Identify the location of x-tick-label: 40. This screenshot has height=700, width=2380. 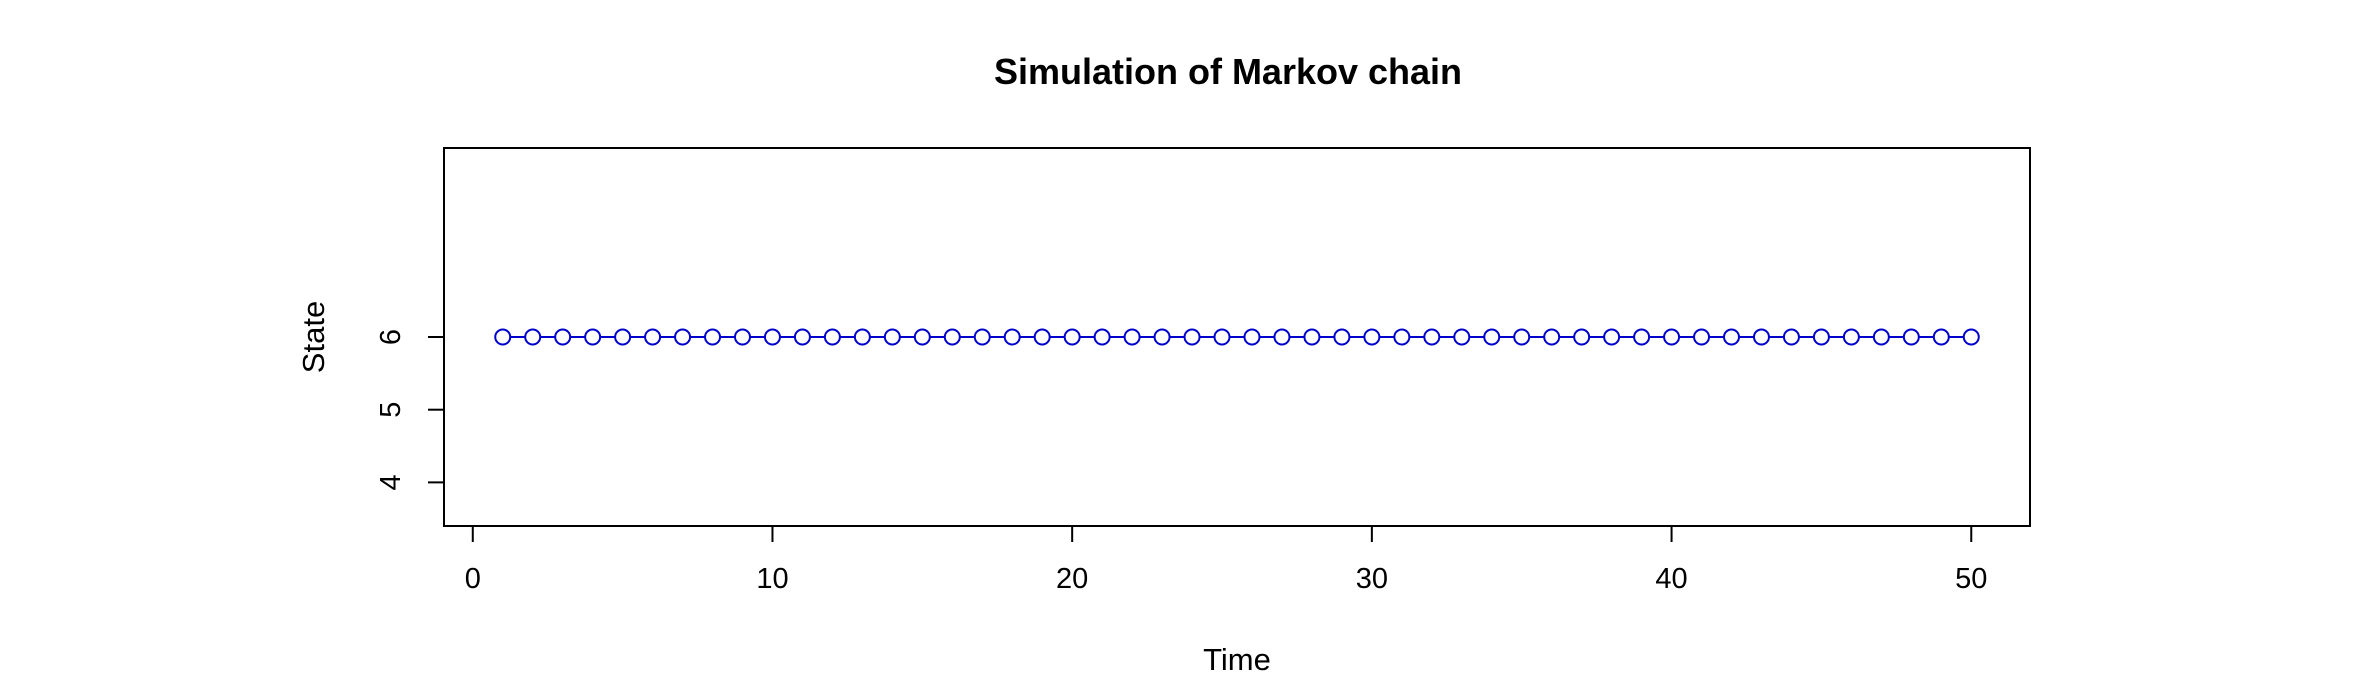
(1671, 579).